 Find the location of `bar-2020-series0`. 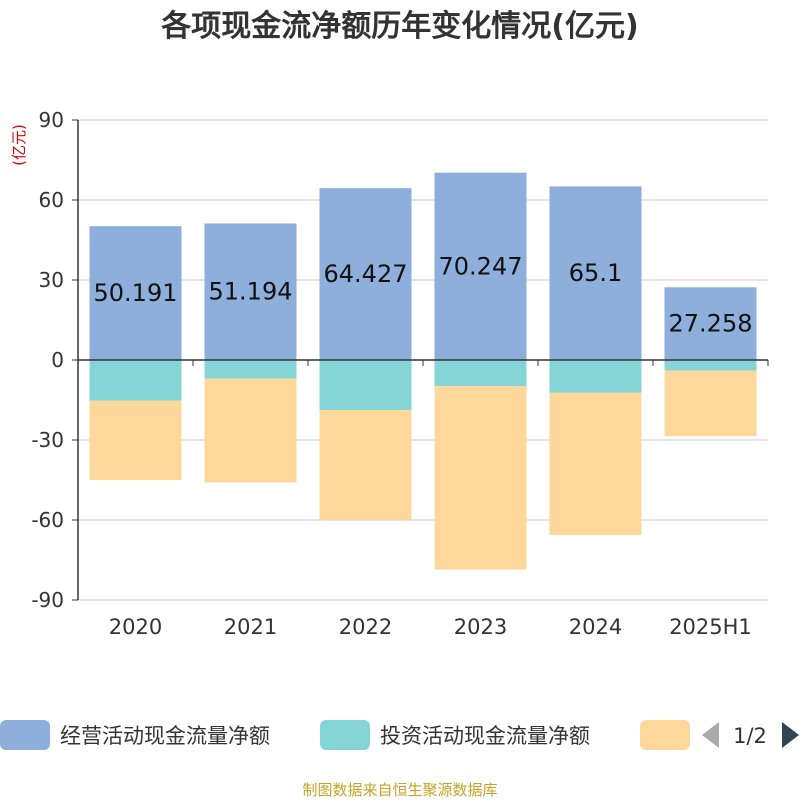

bar-2020-series0 is located at coordinates (135, 293).